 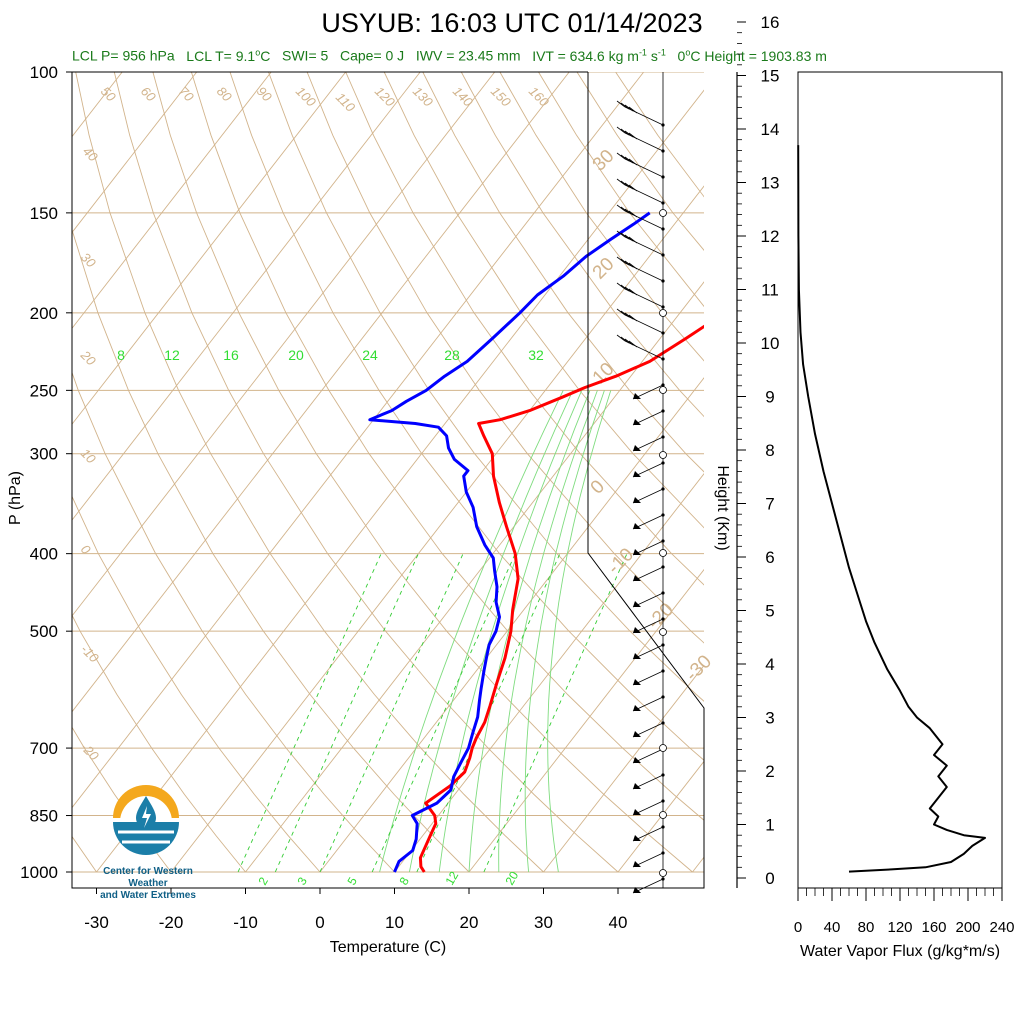 I want to click on dry-adiabat-label: 120, so click(x=385, y=97).